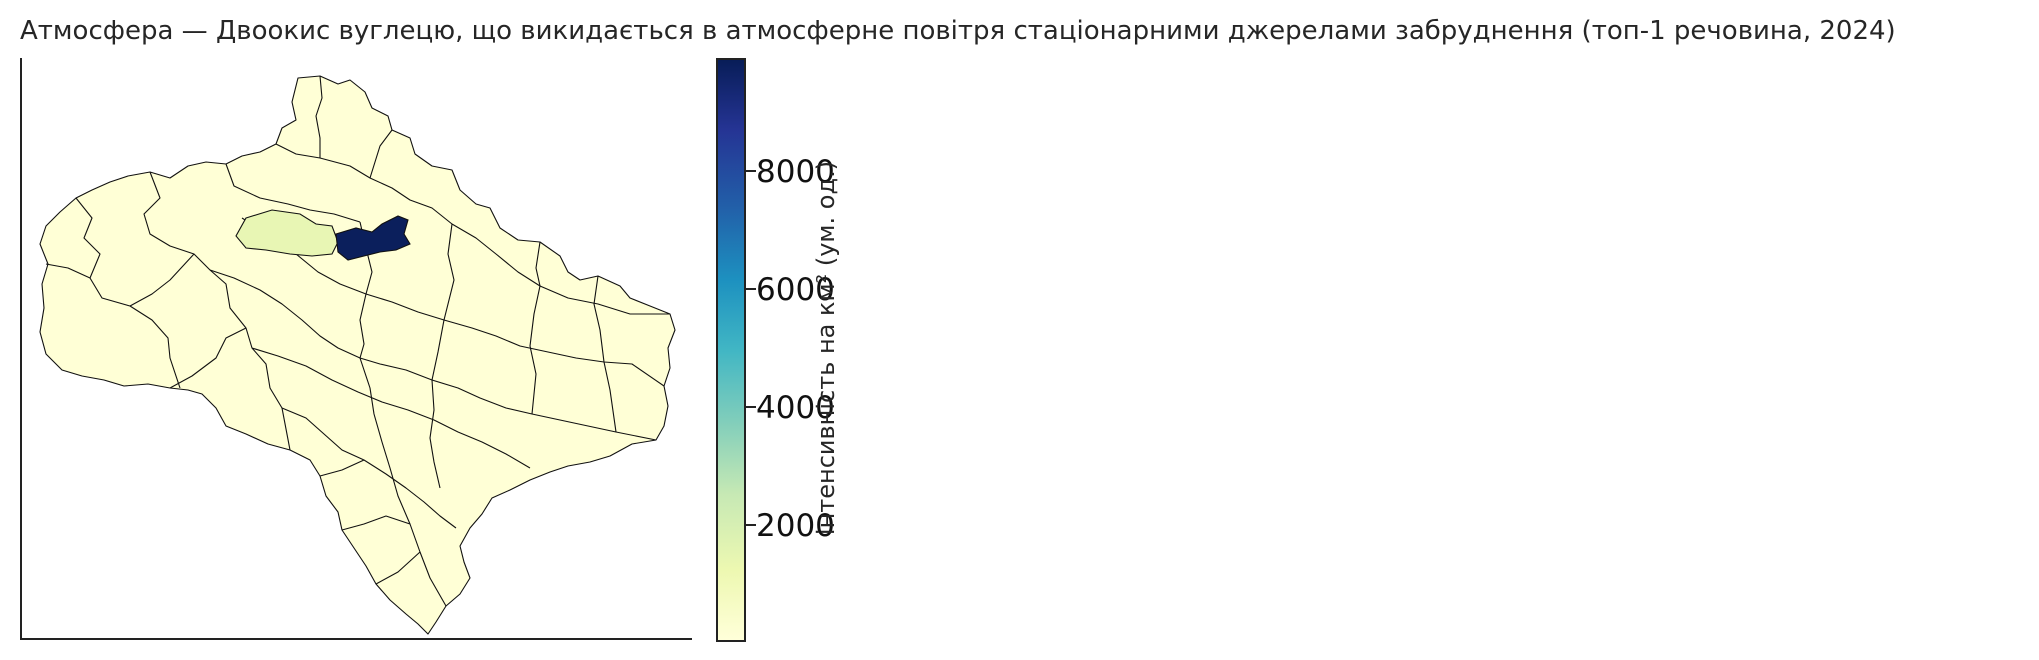 The image size is (2039, 660). I want to click on colorbar-gradient, so click(731, 350).